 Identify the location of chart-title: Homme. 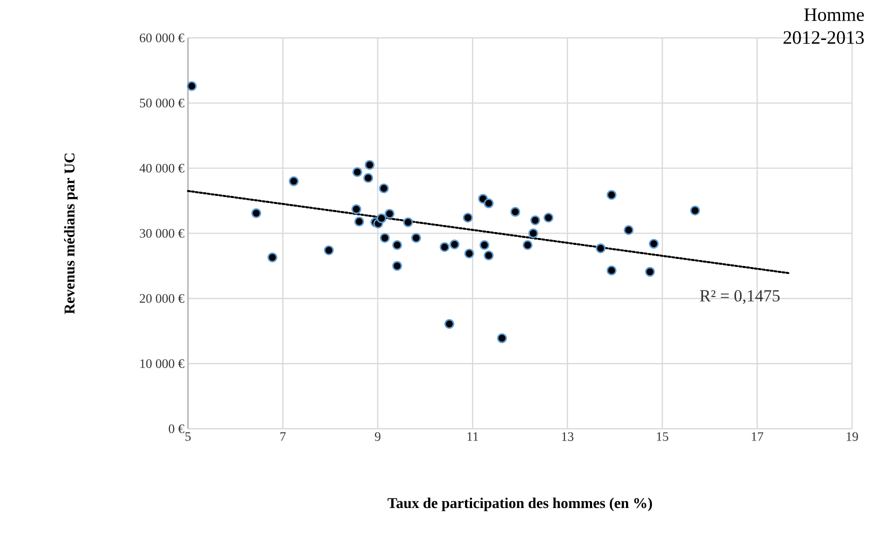
(834, 14).